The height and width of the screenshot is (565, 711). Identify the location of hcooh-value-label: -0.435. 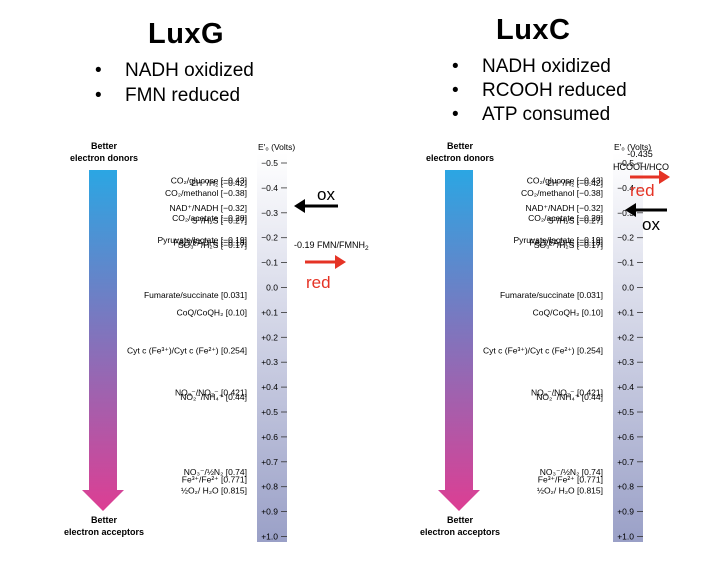
(640, 154).